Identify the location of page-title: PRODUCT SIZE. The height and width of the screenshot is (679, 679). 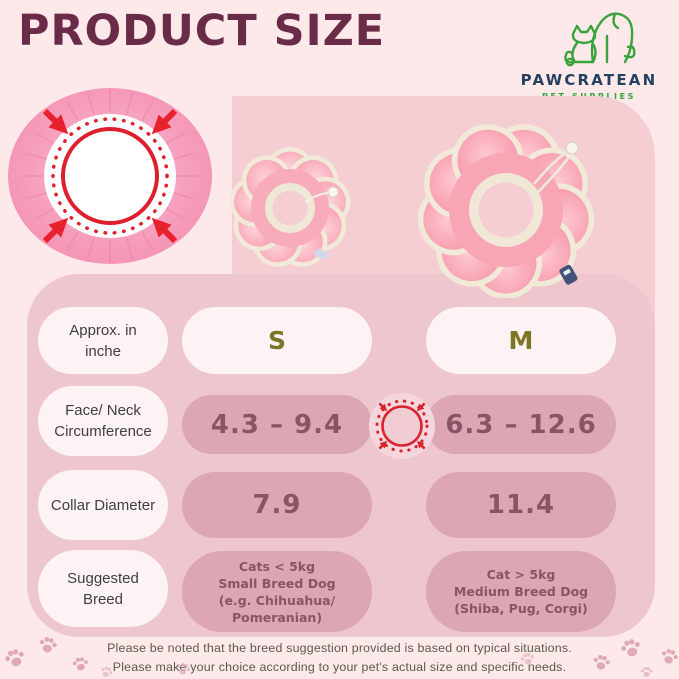
(202, 31).